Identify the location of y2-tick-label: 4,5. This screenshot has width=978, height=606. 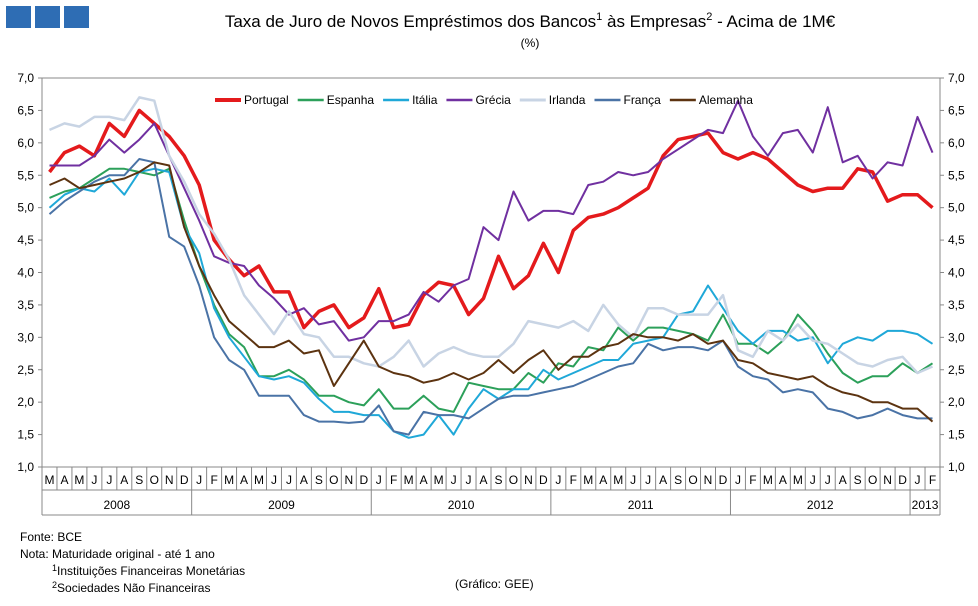
(956, 240).